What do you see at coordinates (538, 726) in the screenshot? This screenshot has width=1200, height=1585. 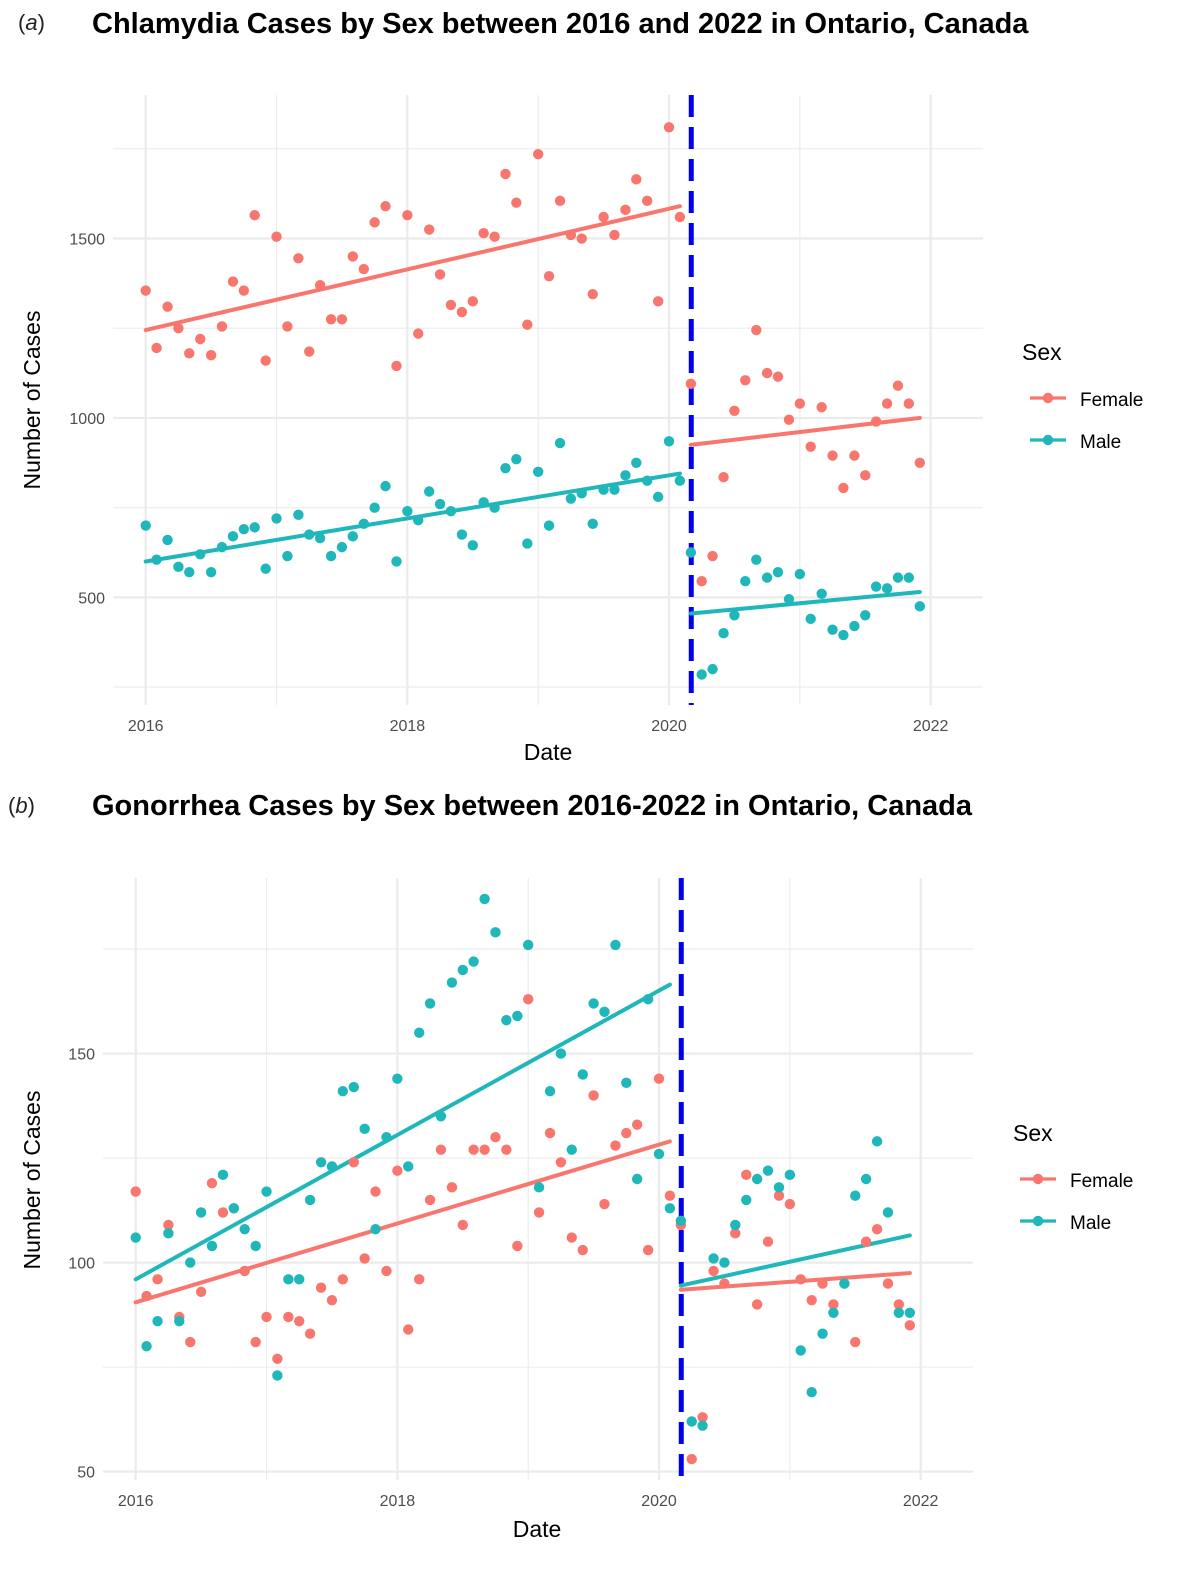 I see `panel-a-x-tick-labels: 2016 2018 2020 2022` at bounding box center [538, 726].